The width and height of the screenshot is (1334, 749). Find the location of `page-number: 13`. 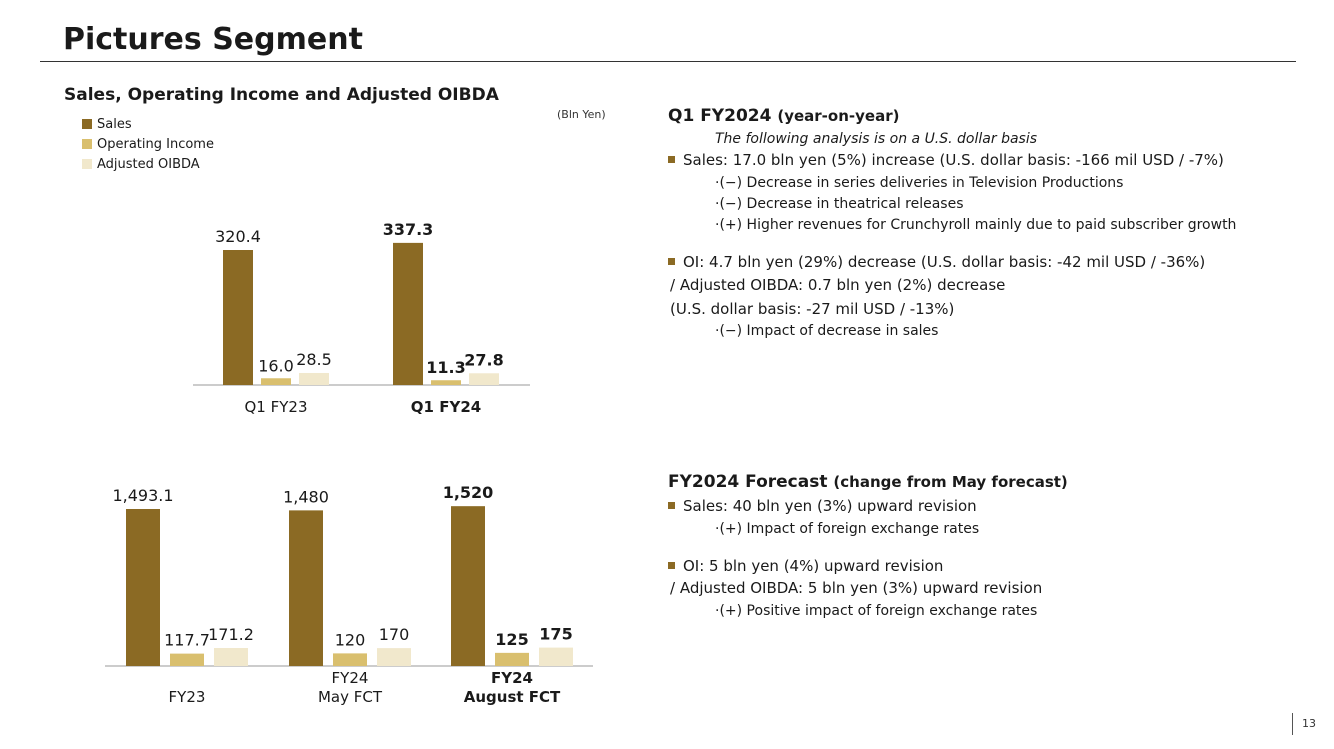

page-number: 13 is located at coordinates (1304, 724).